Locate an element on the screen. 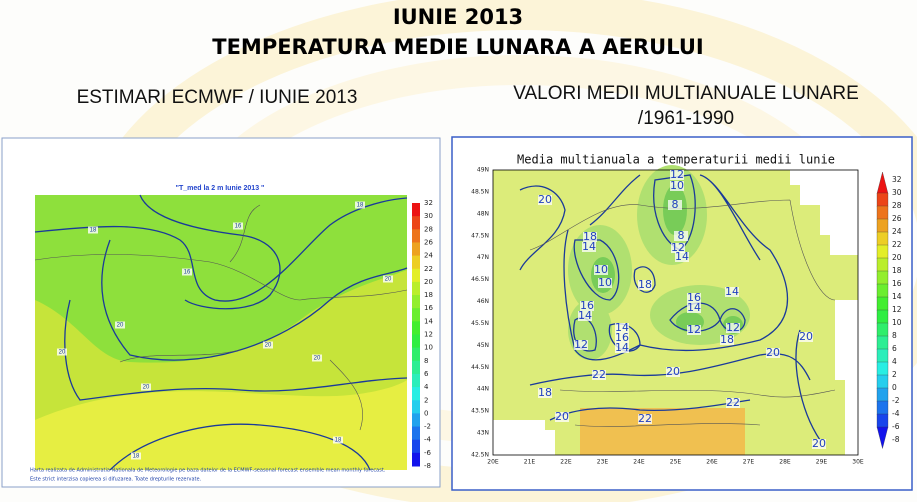  lat-label: 43.5N is located at coordinates (480, 411).